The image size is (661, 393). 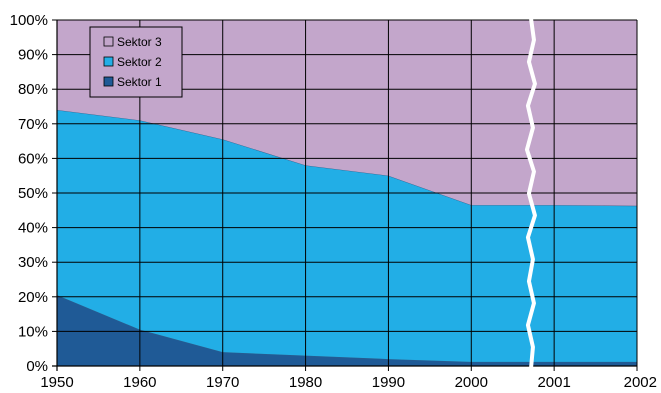 What do you see at coordinates (29, 20) in the screenshot?
I see `y-tick-label: 100%` at bounding box center [29, 20].